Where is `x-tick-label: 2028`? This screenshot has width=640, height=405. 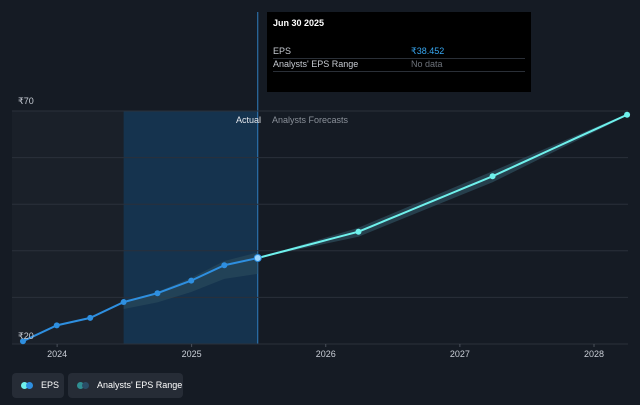
x-tick-label: 2028 is located at coordinates (594, 354).